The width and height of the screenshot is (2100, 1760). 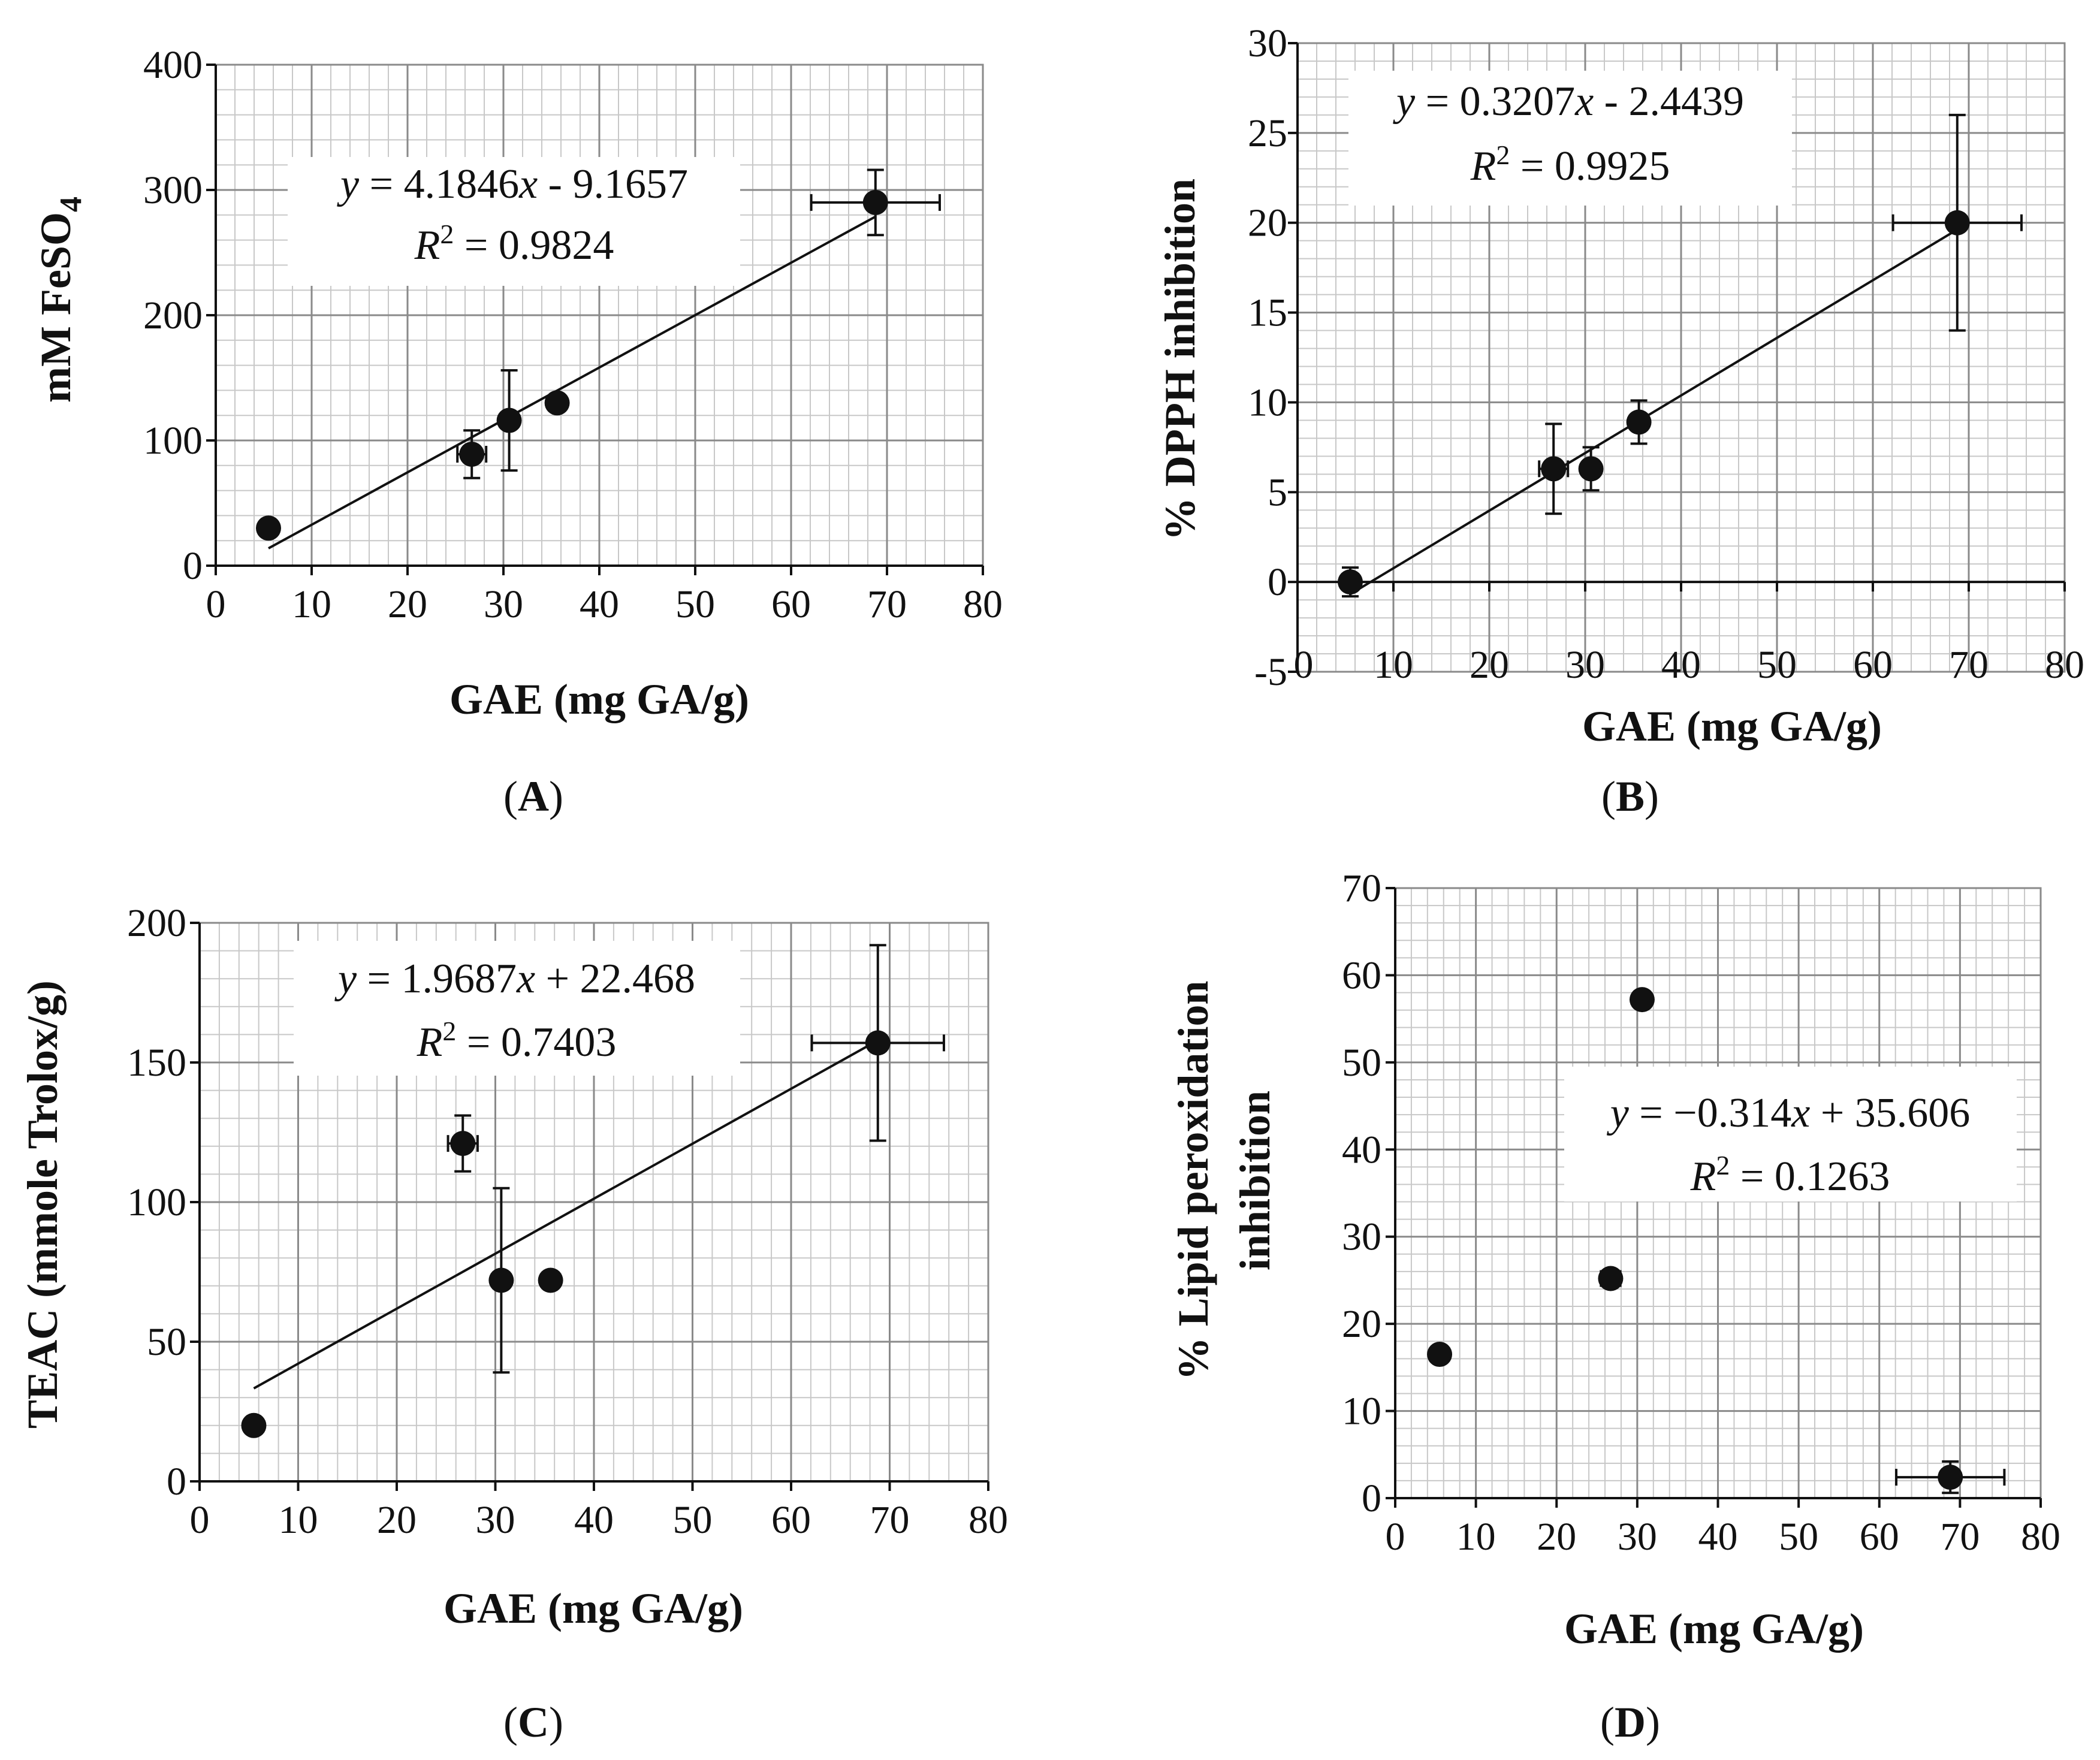 What do you see at coordinates (1689, 665) in the screenshot?
I see `chart-b-x-tick-labels: 0 10 20 30 40 50 60 70 80` at bounding box center [1689, 665].